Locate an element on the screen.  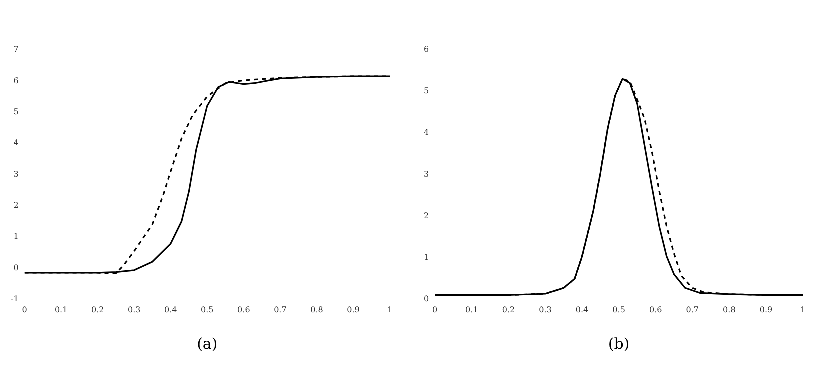
y-tick-label: -1 is located at coordinates (14, 299).